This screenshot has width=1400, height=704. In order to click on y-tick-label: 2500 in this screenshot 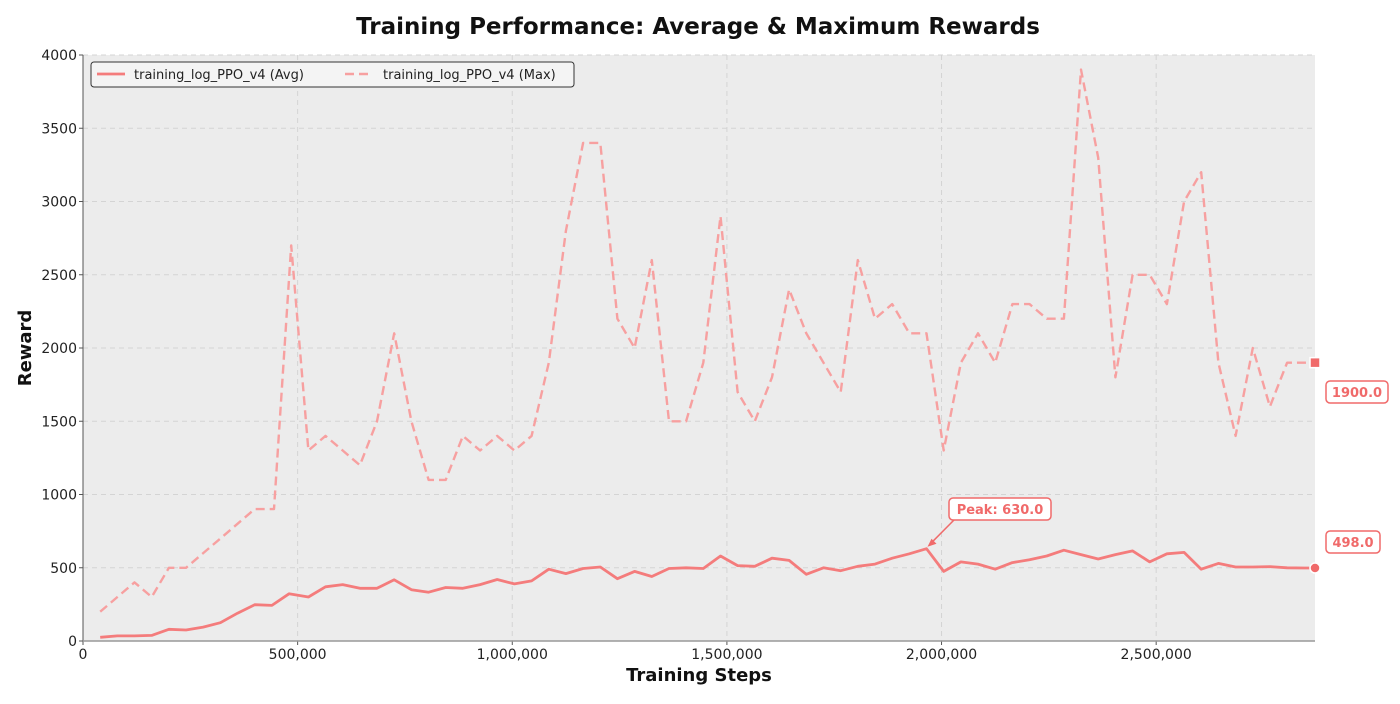, I will do `click(59, 276)`.